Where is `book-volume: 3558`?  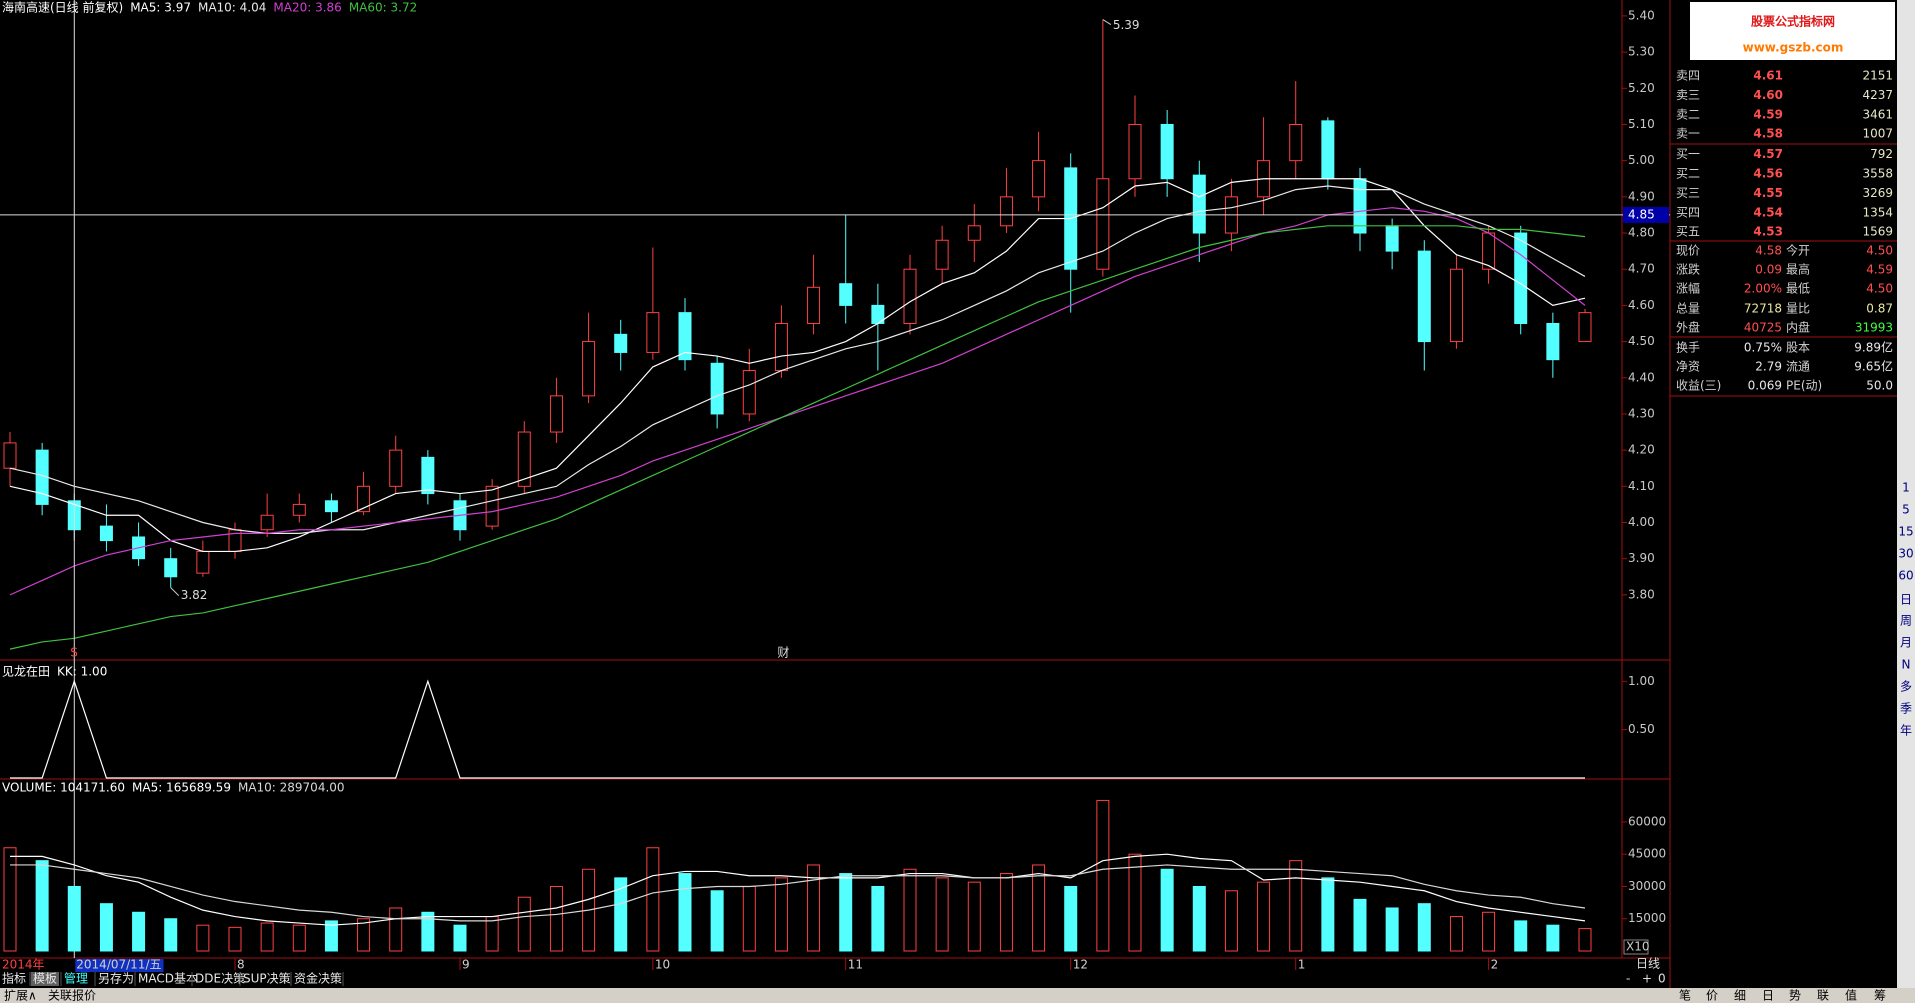 book-volume: 3558 is located at coordinates (1877, 174).